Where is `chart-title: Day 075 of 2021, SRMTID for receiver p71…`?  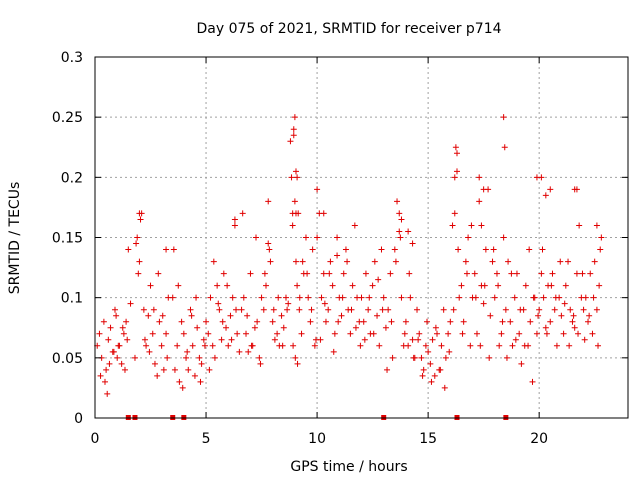 chart-title: Day 075 of 2021, SRMTID for receiver p71… is located at coordinates (348, 29).